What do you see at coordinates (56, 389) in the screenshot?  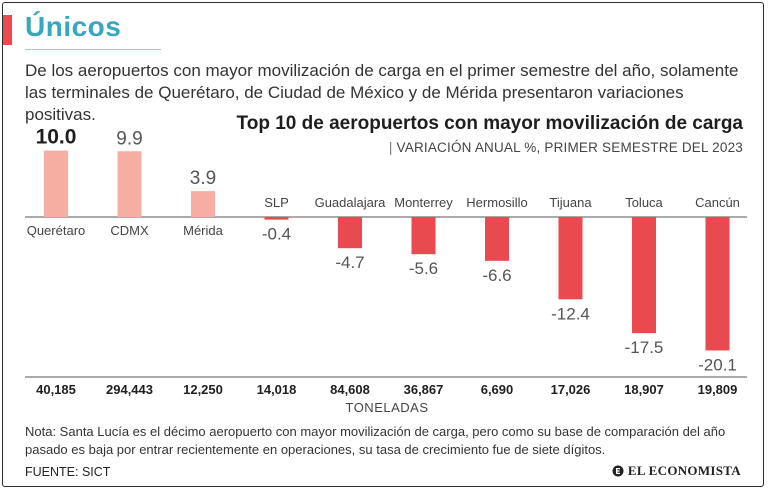 I see `tonnes-value-0: 40,185` at bounding box center [56, 389].